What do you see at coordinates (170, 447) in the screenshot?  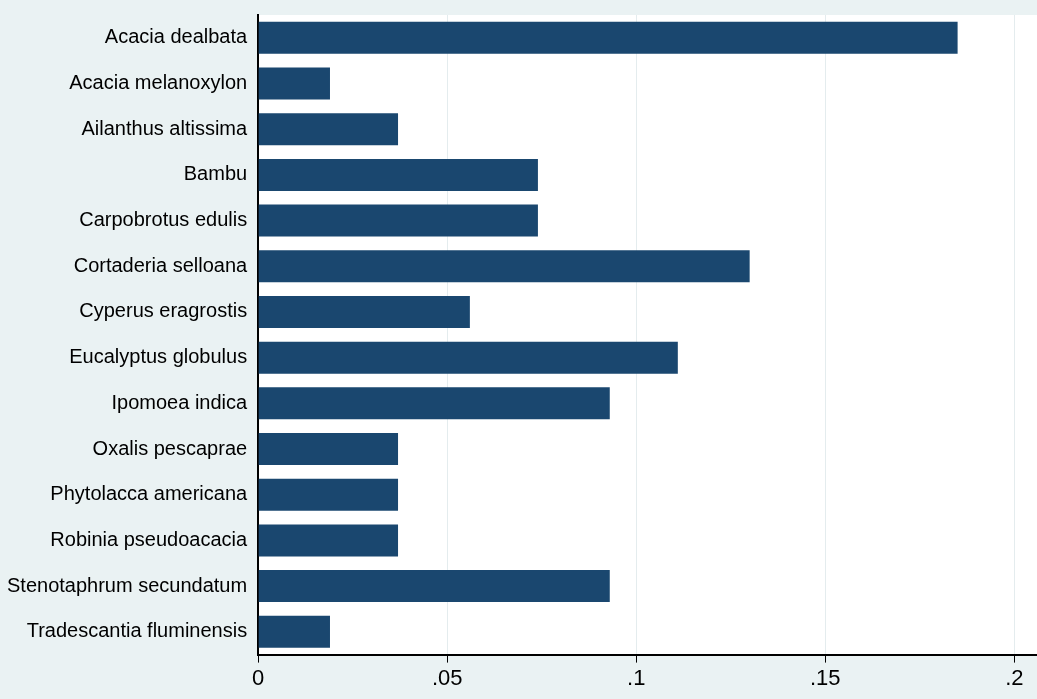 I see `y-tick-label: Oxalis pescaprae` at bounding box center [170, 447].